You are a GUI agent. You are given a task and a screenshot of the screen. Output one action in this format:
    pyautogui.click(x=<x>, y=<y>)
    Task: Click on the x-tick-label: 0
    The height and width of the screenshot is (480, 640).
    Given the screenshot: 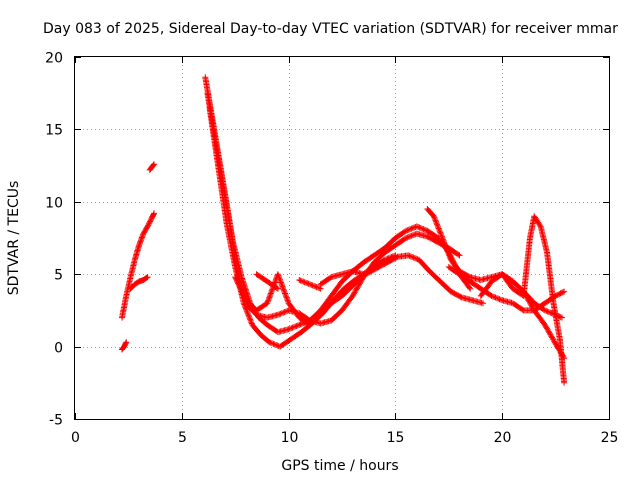 What is the action you would take?
    pyautogui.click(x=75, y=438)
    